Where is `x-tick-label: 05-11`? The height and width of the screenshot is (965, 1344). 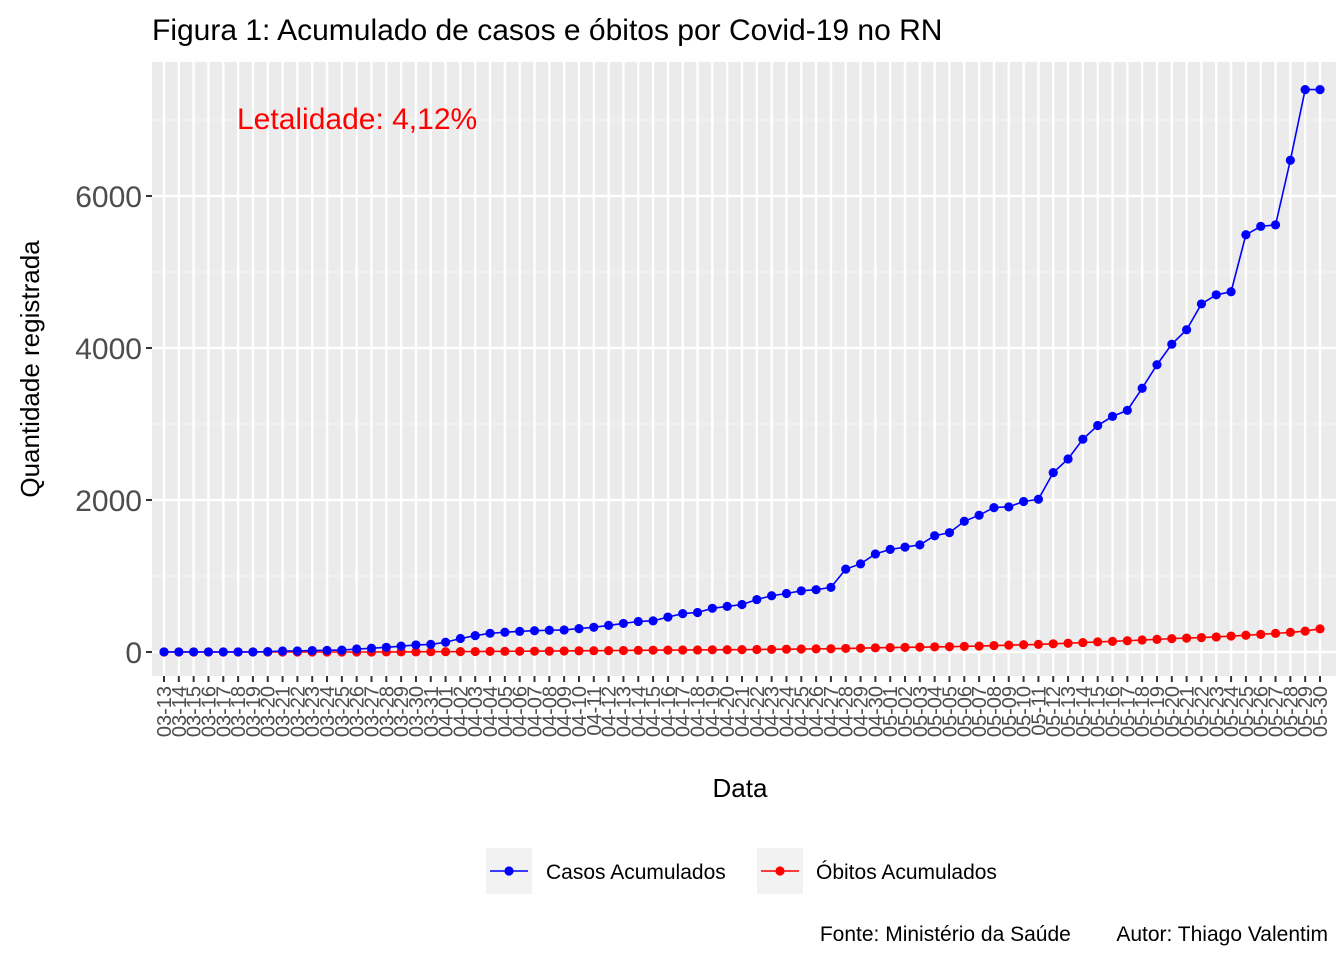
x-tick-label: 05-11 is located at coordinates (1039, 711).